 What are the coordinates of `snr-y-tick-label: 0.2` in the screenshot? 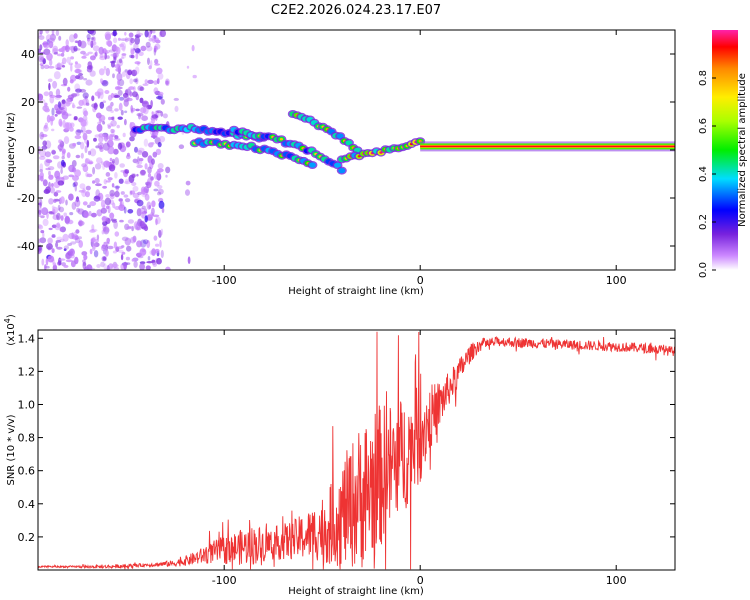 It's located at (27, 537).